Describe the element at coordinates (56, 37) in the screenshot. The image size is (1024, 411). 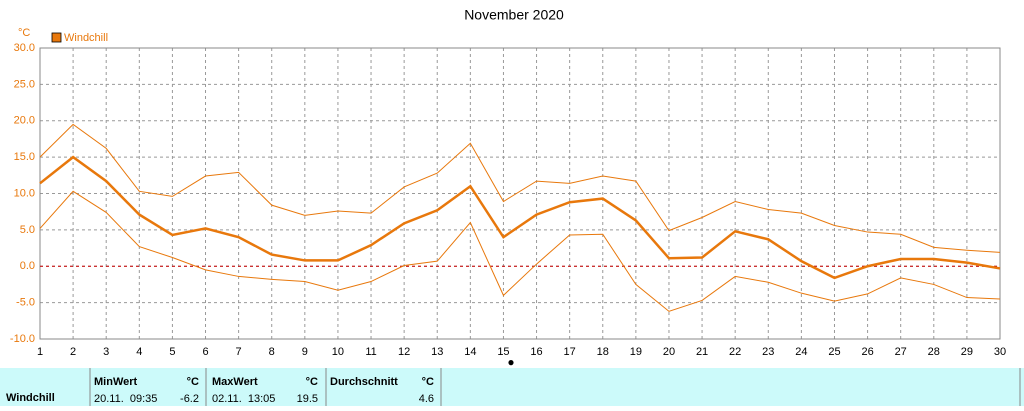
I see `legend-swatch` at that location.